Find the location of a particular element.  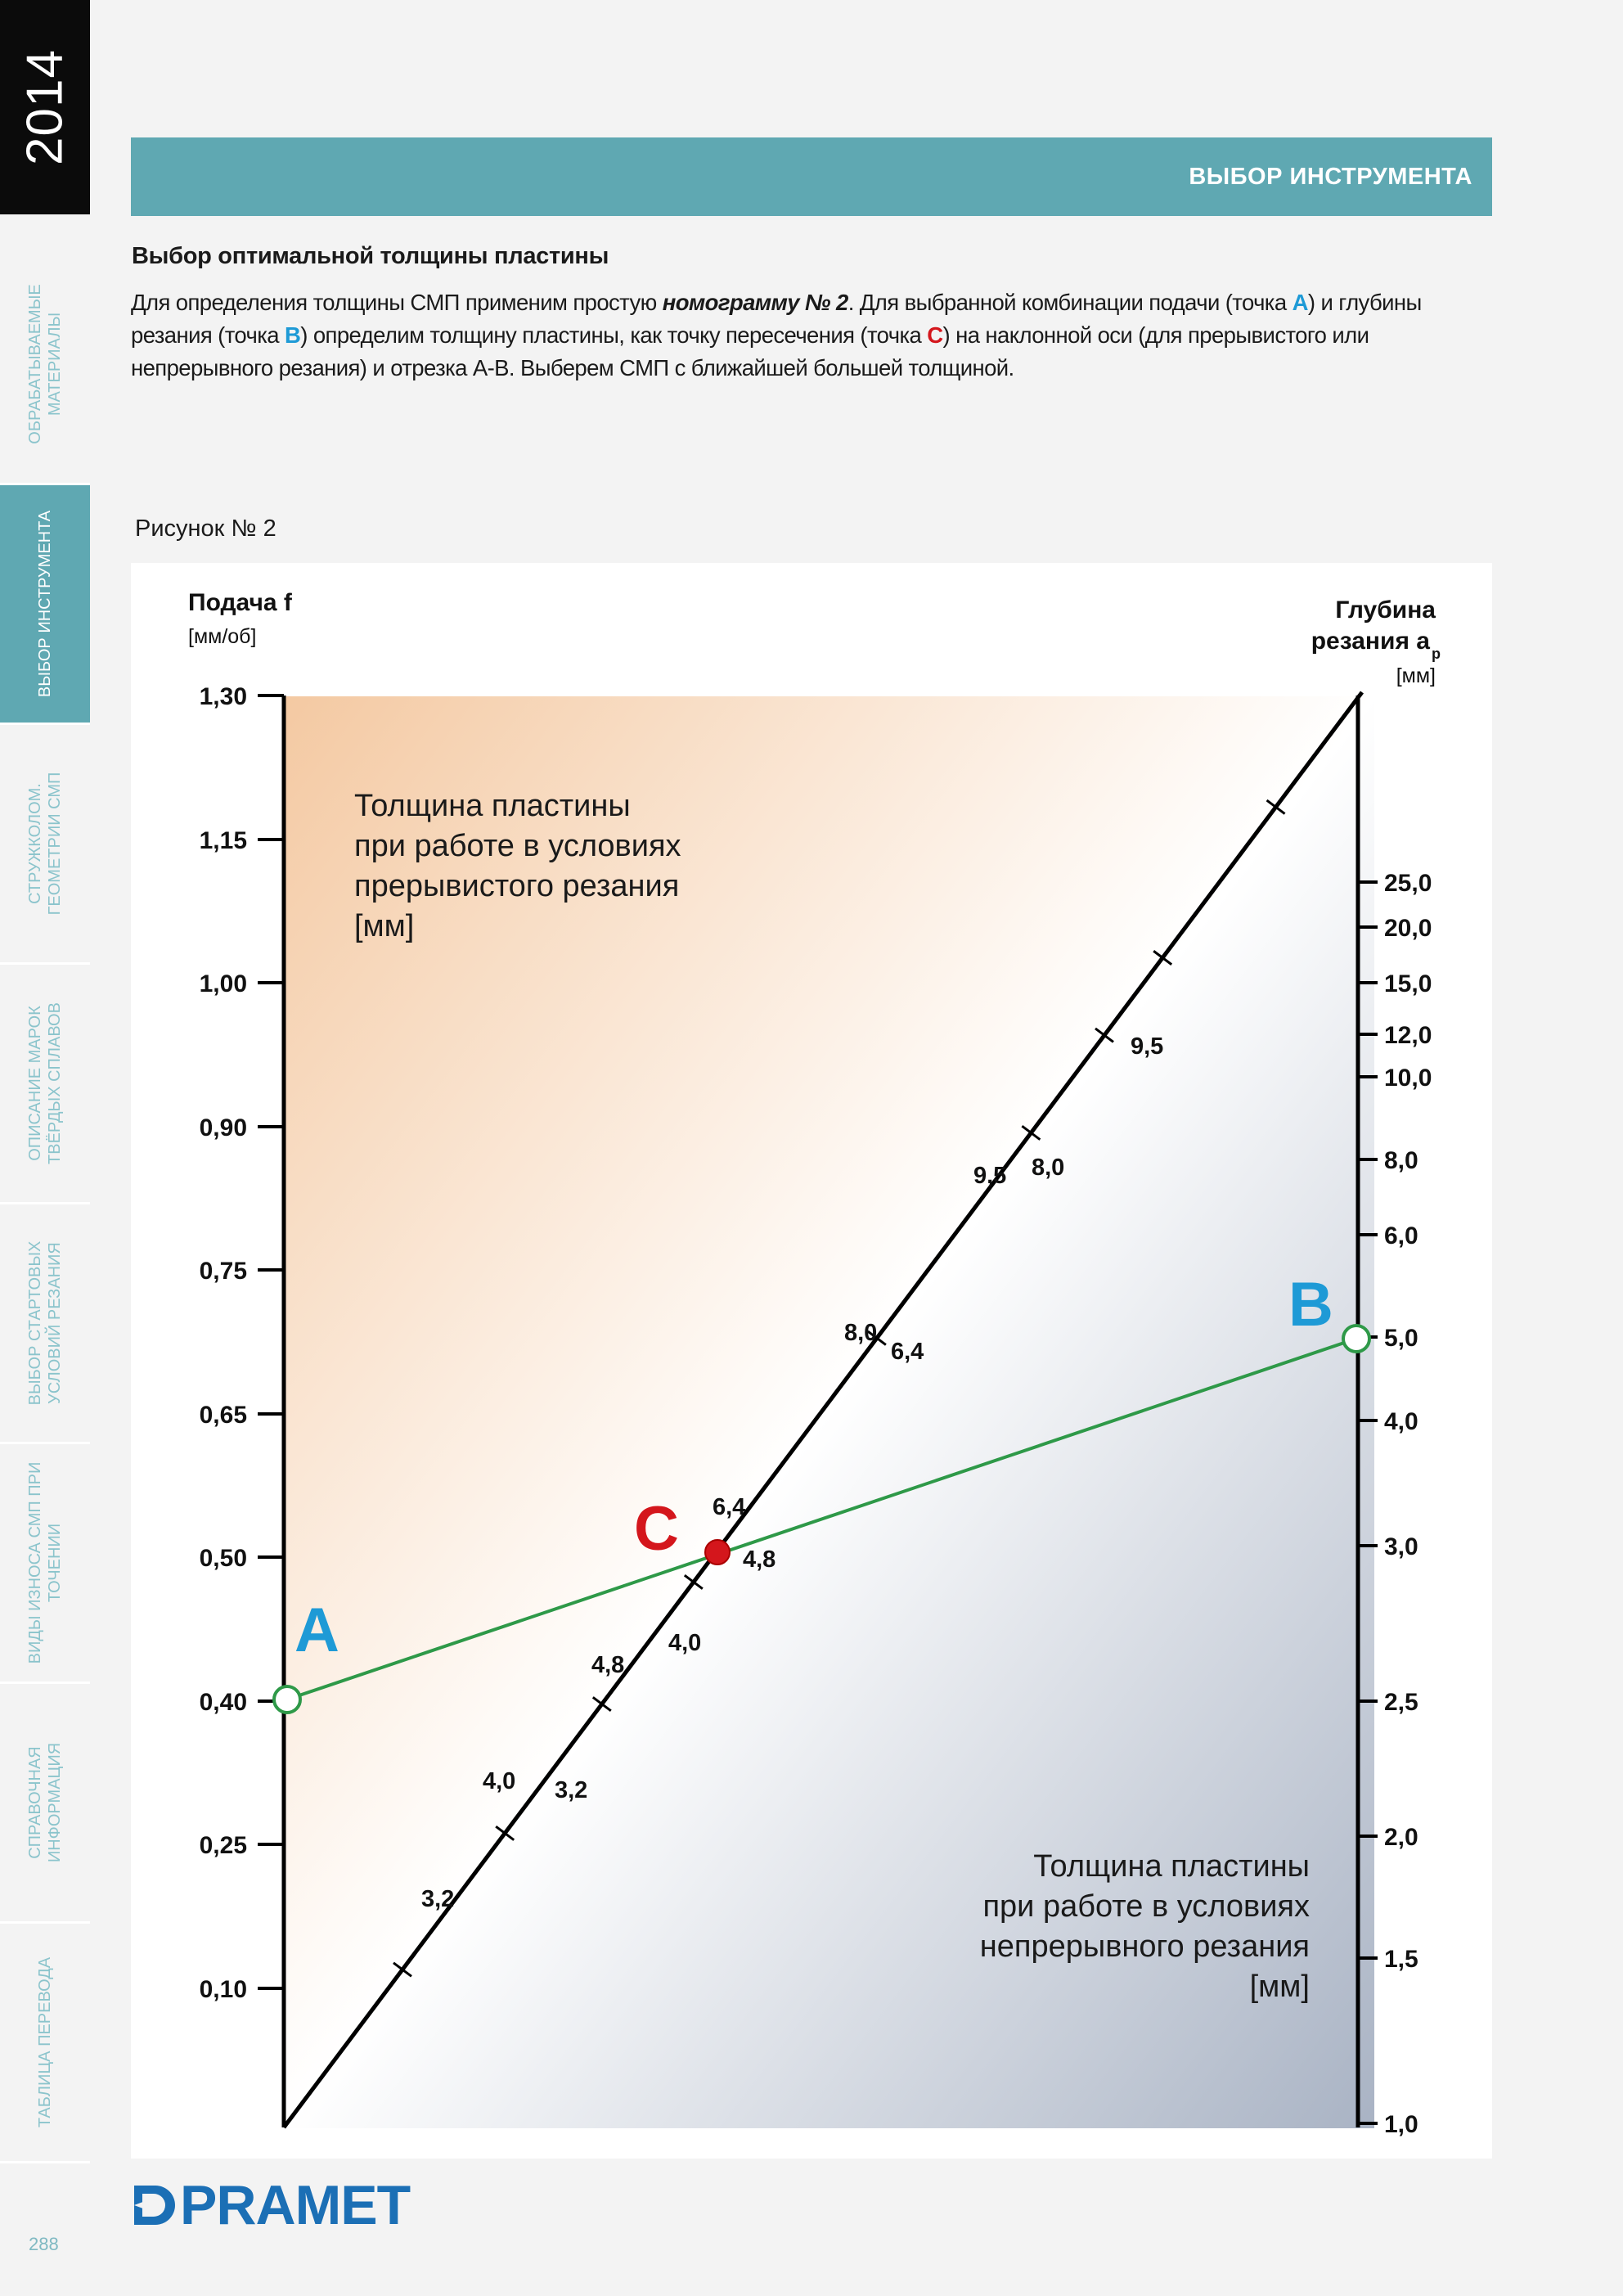

left-axis-tick-label: 0,65 is located at coordinates (223, 1415).